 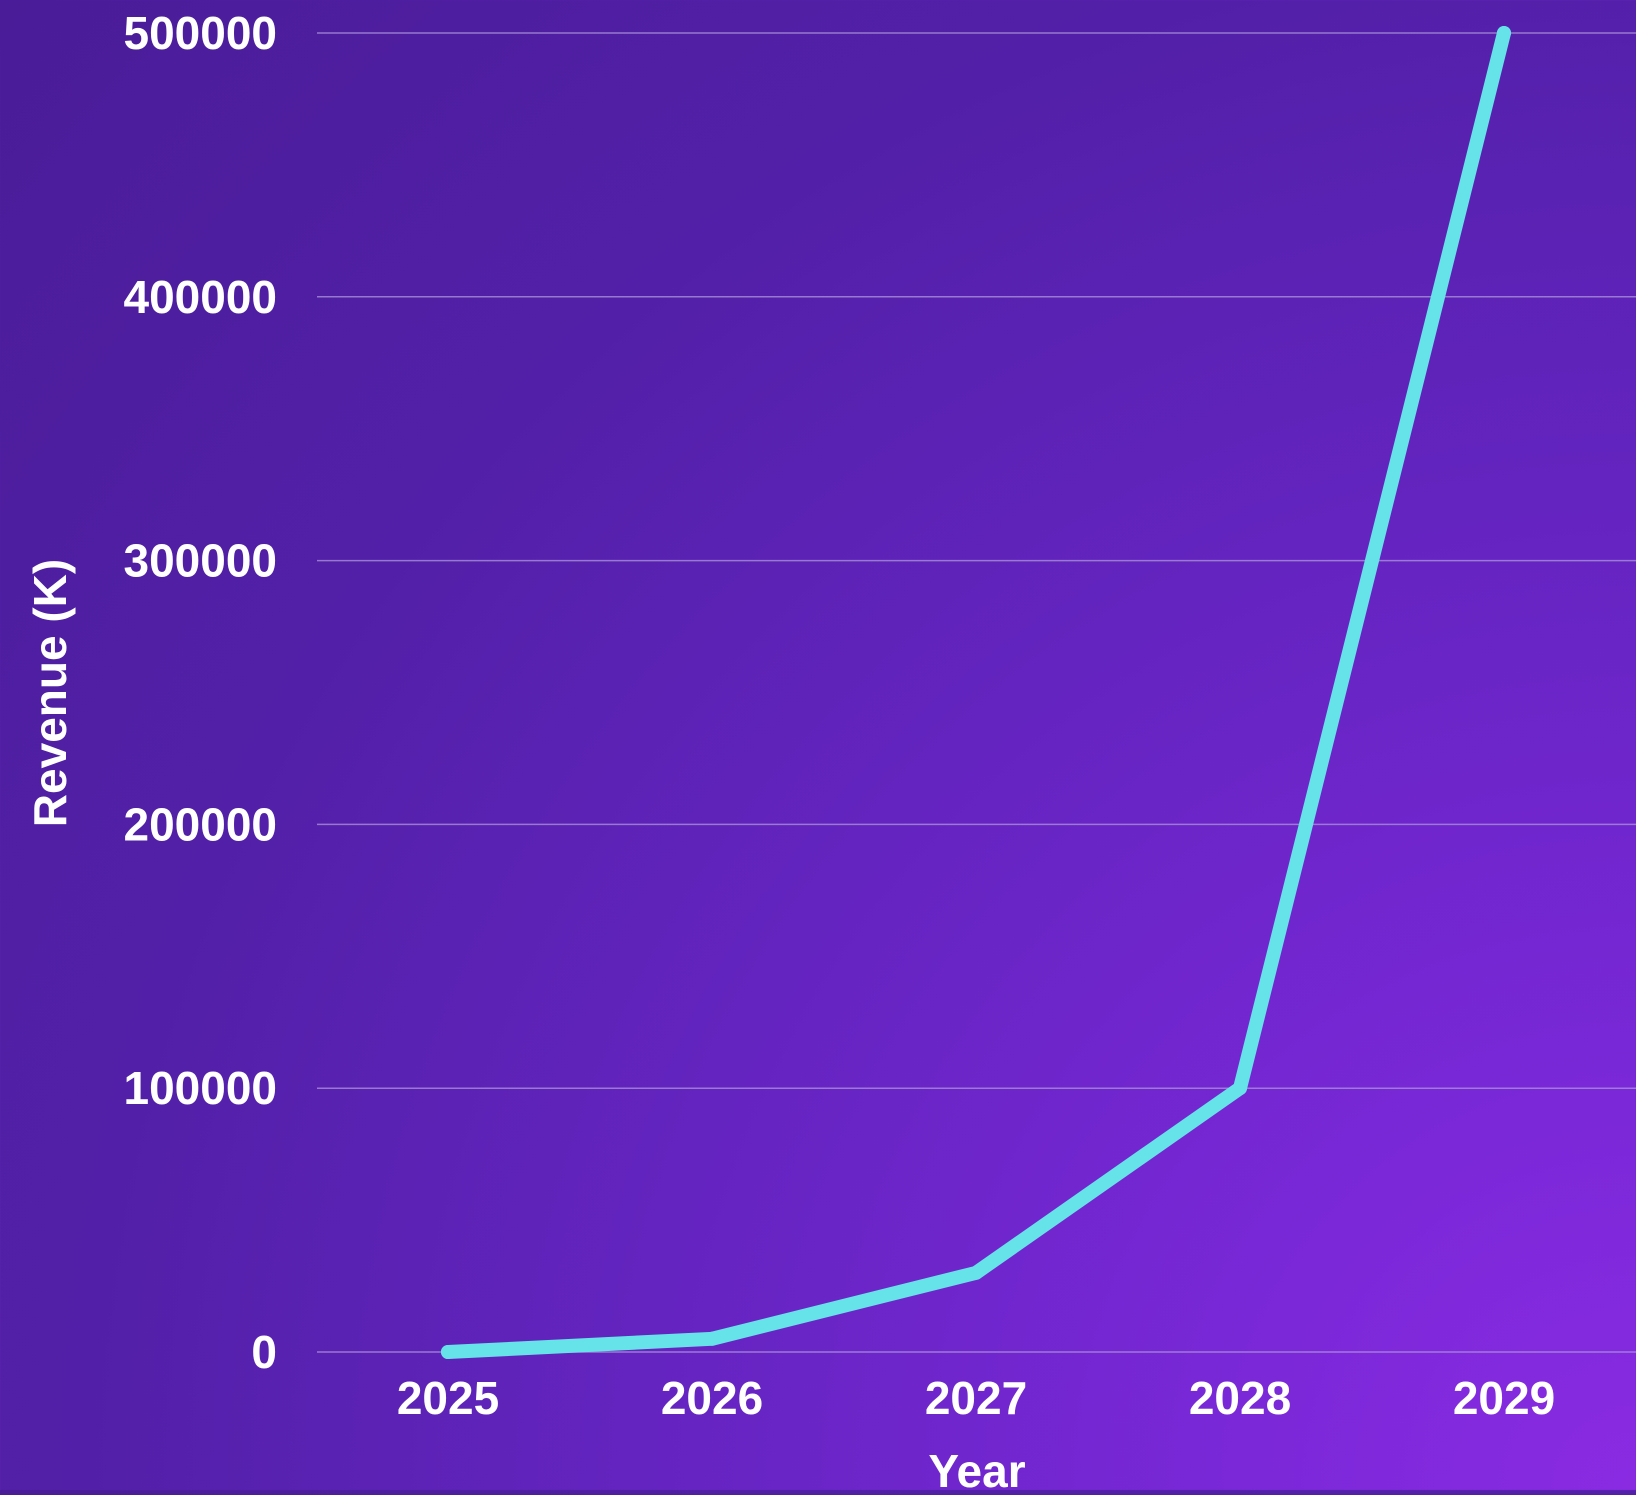 I want to click on y-tick-label: 200000, so click(x=201, y=824).